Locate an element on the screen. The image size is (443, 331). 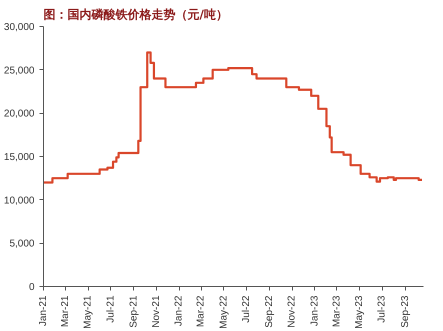
y-tick-label: 25,000 is located at coordinates (19, 70).